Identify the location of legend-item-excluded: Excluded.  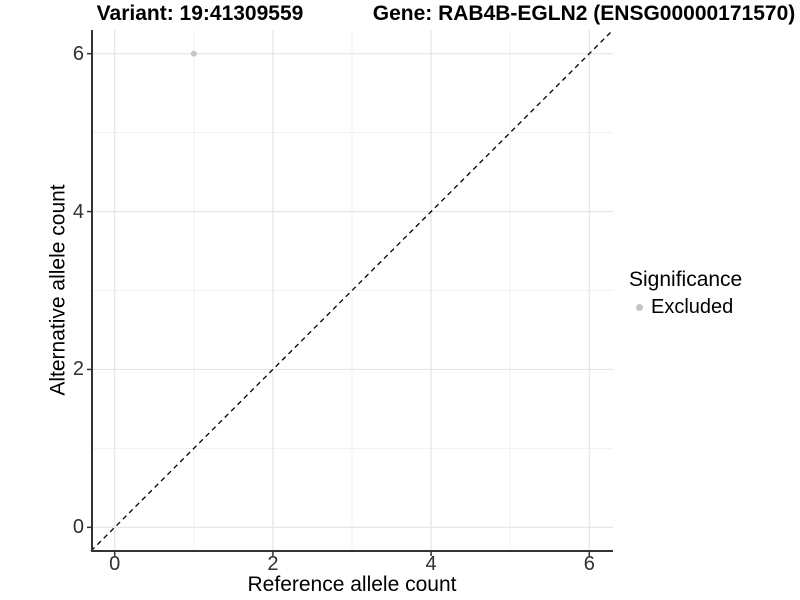
(685, 307).